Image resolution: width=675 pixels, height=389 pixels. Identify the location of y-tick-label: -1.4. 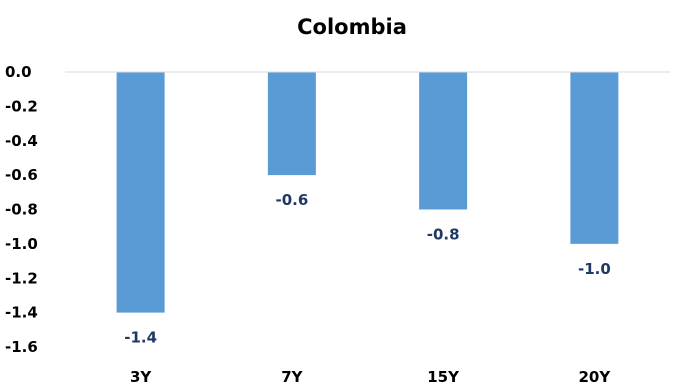
(21, 313).